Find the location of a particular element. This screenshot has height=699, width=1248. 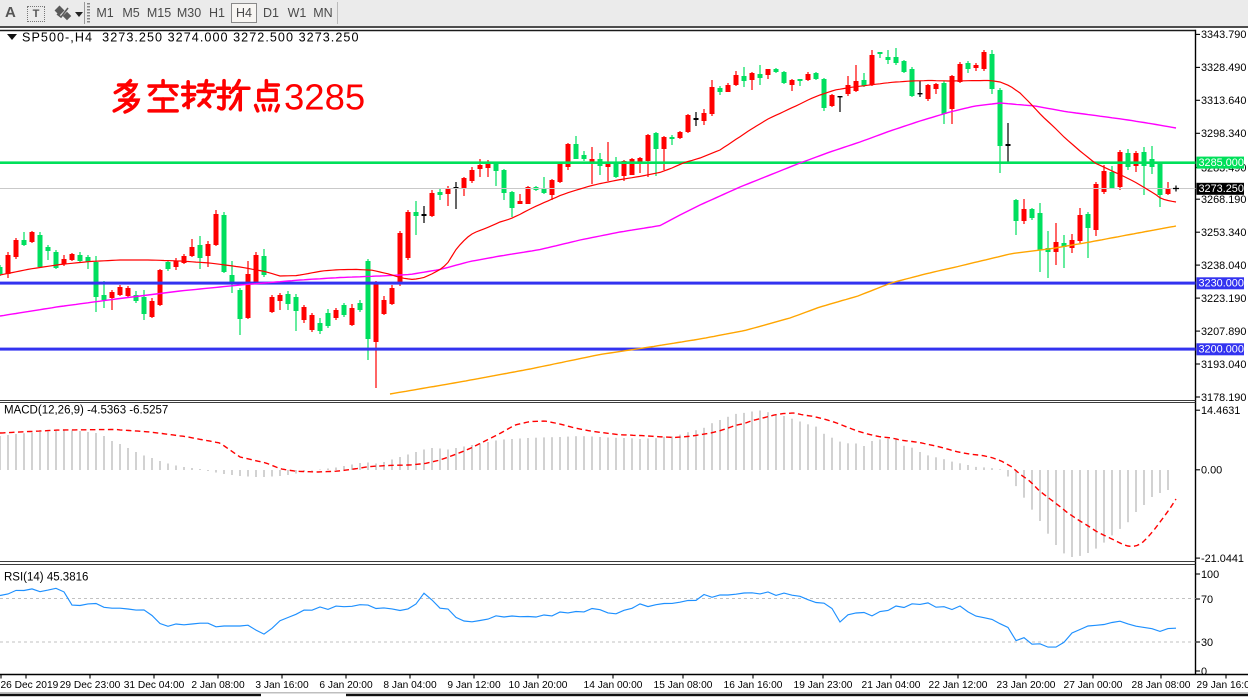

svg-text: 100 is located at coordinates (1210, 575).